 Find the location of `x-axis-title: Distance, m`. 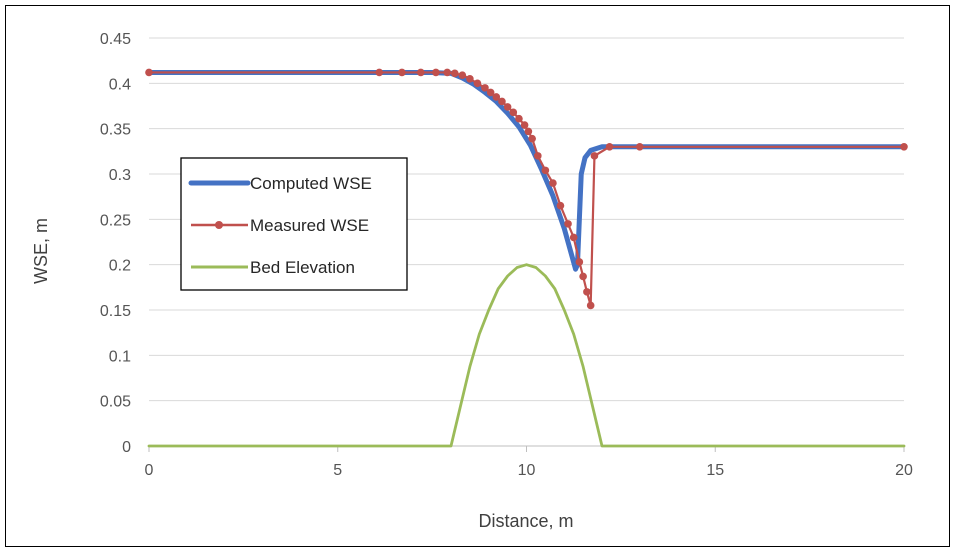

x-axis-title: Distance, m is located at coordinates (525, 521).